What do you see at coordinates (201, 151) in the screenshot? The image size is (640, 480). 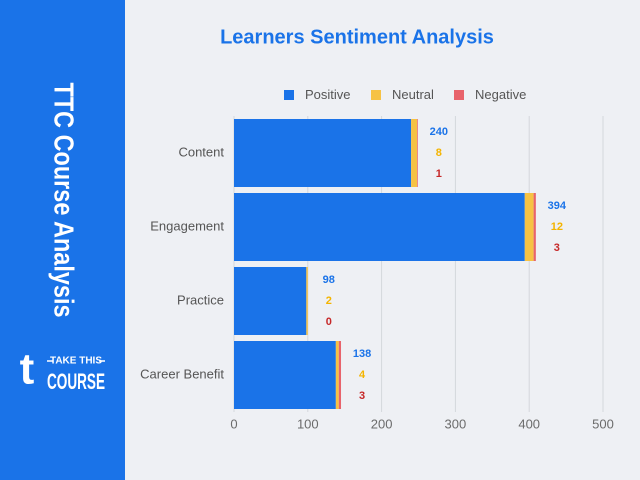 I see `y-tick-label: Content` at bounding box center [201, 151].